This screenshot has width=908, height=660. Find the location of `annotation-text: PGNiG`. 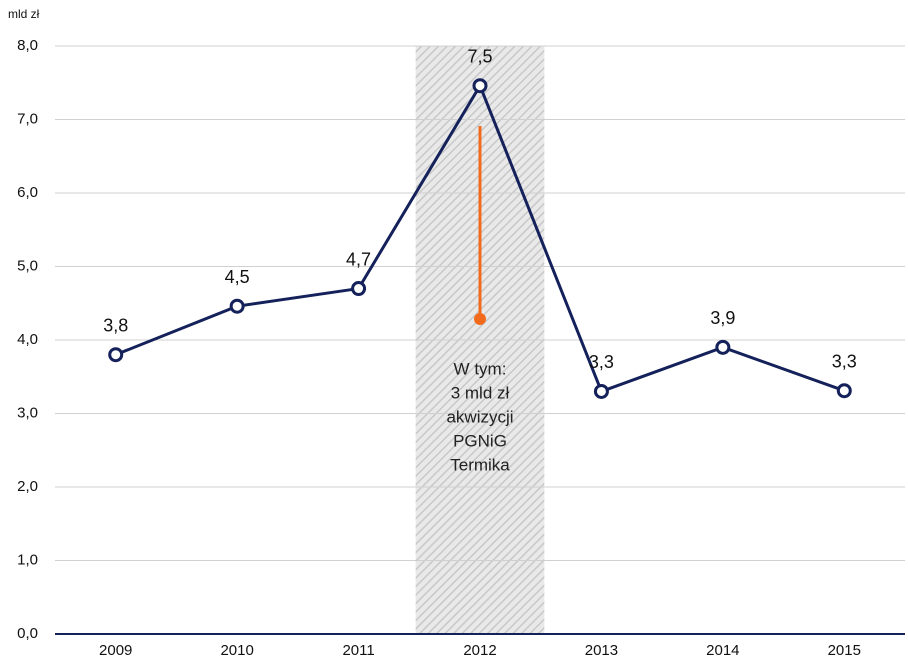

annotation-text: PGNiG is located at coordinates (480, 440).